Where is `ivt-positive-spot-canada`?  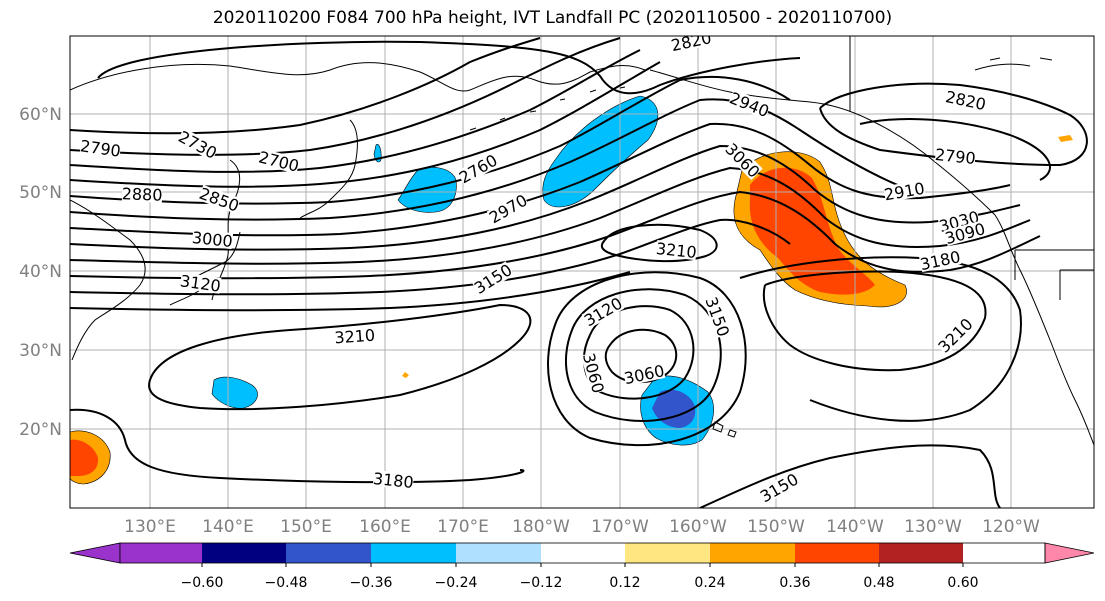 ivt-positive-spot-canada is located at coordinates (1065, 138).